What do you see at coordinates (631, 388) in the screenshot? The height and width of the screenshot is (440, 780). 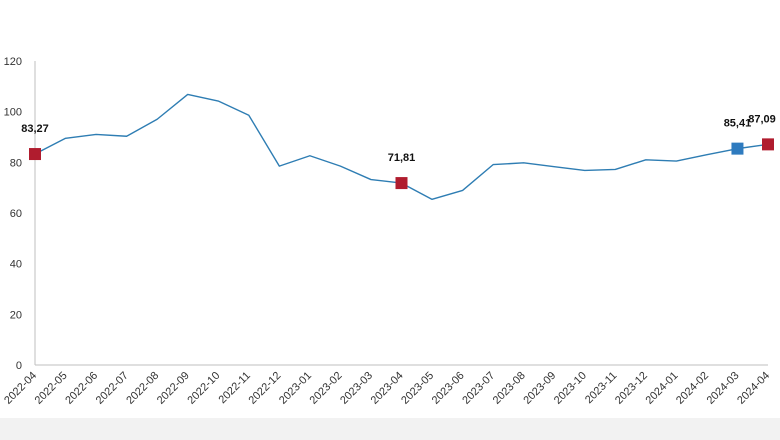 I see `x-tick-label: 2023-12` at bounding box center [631, 388].